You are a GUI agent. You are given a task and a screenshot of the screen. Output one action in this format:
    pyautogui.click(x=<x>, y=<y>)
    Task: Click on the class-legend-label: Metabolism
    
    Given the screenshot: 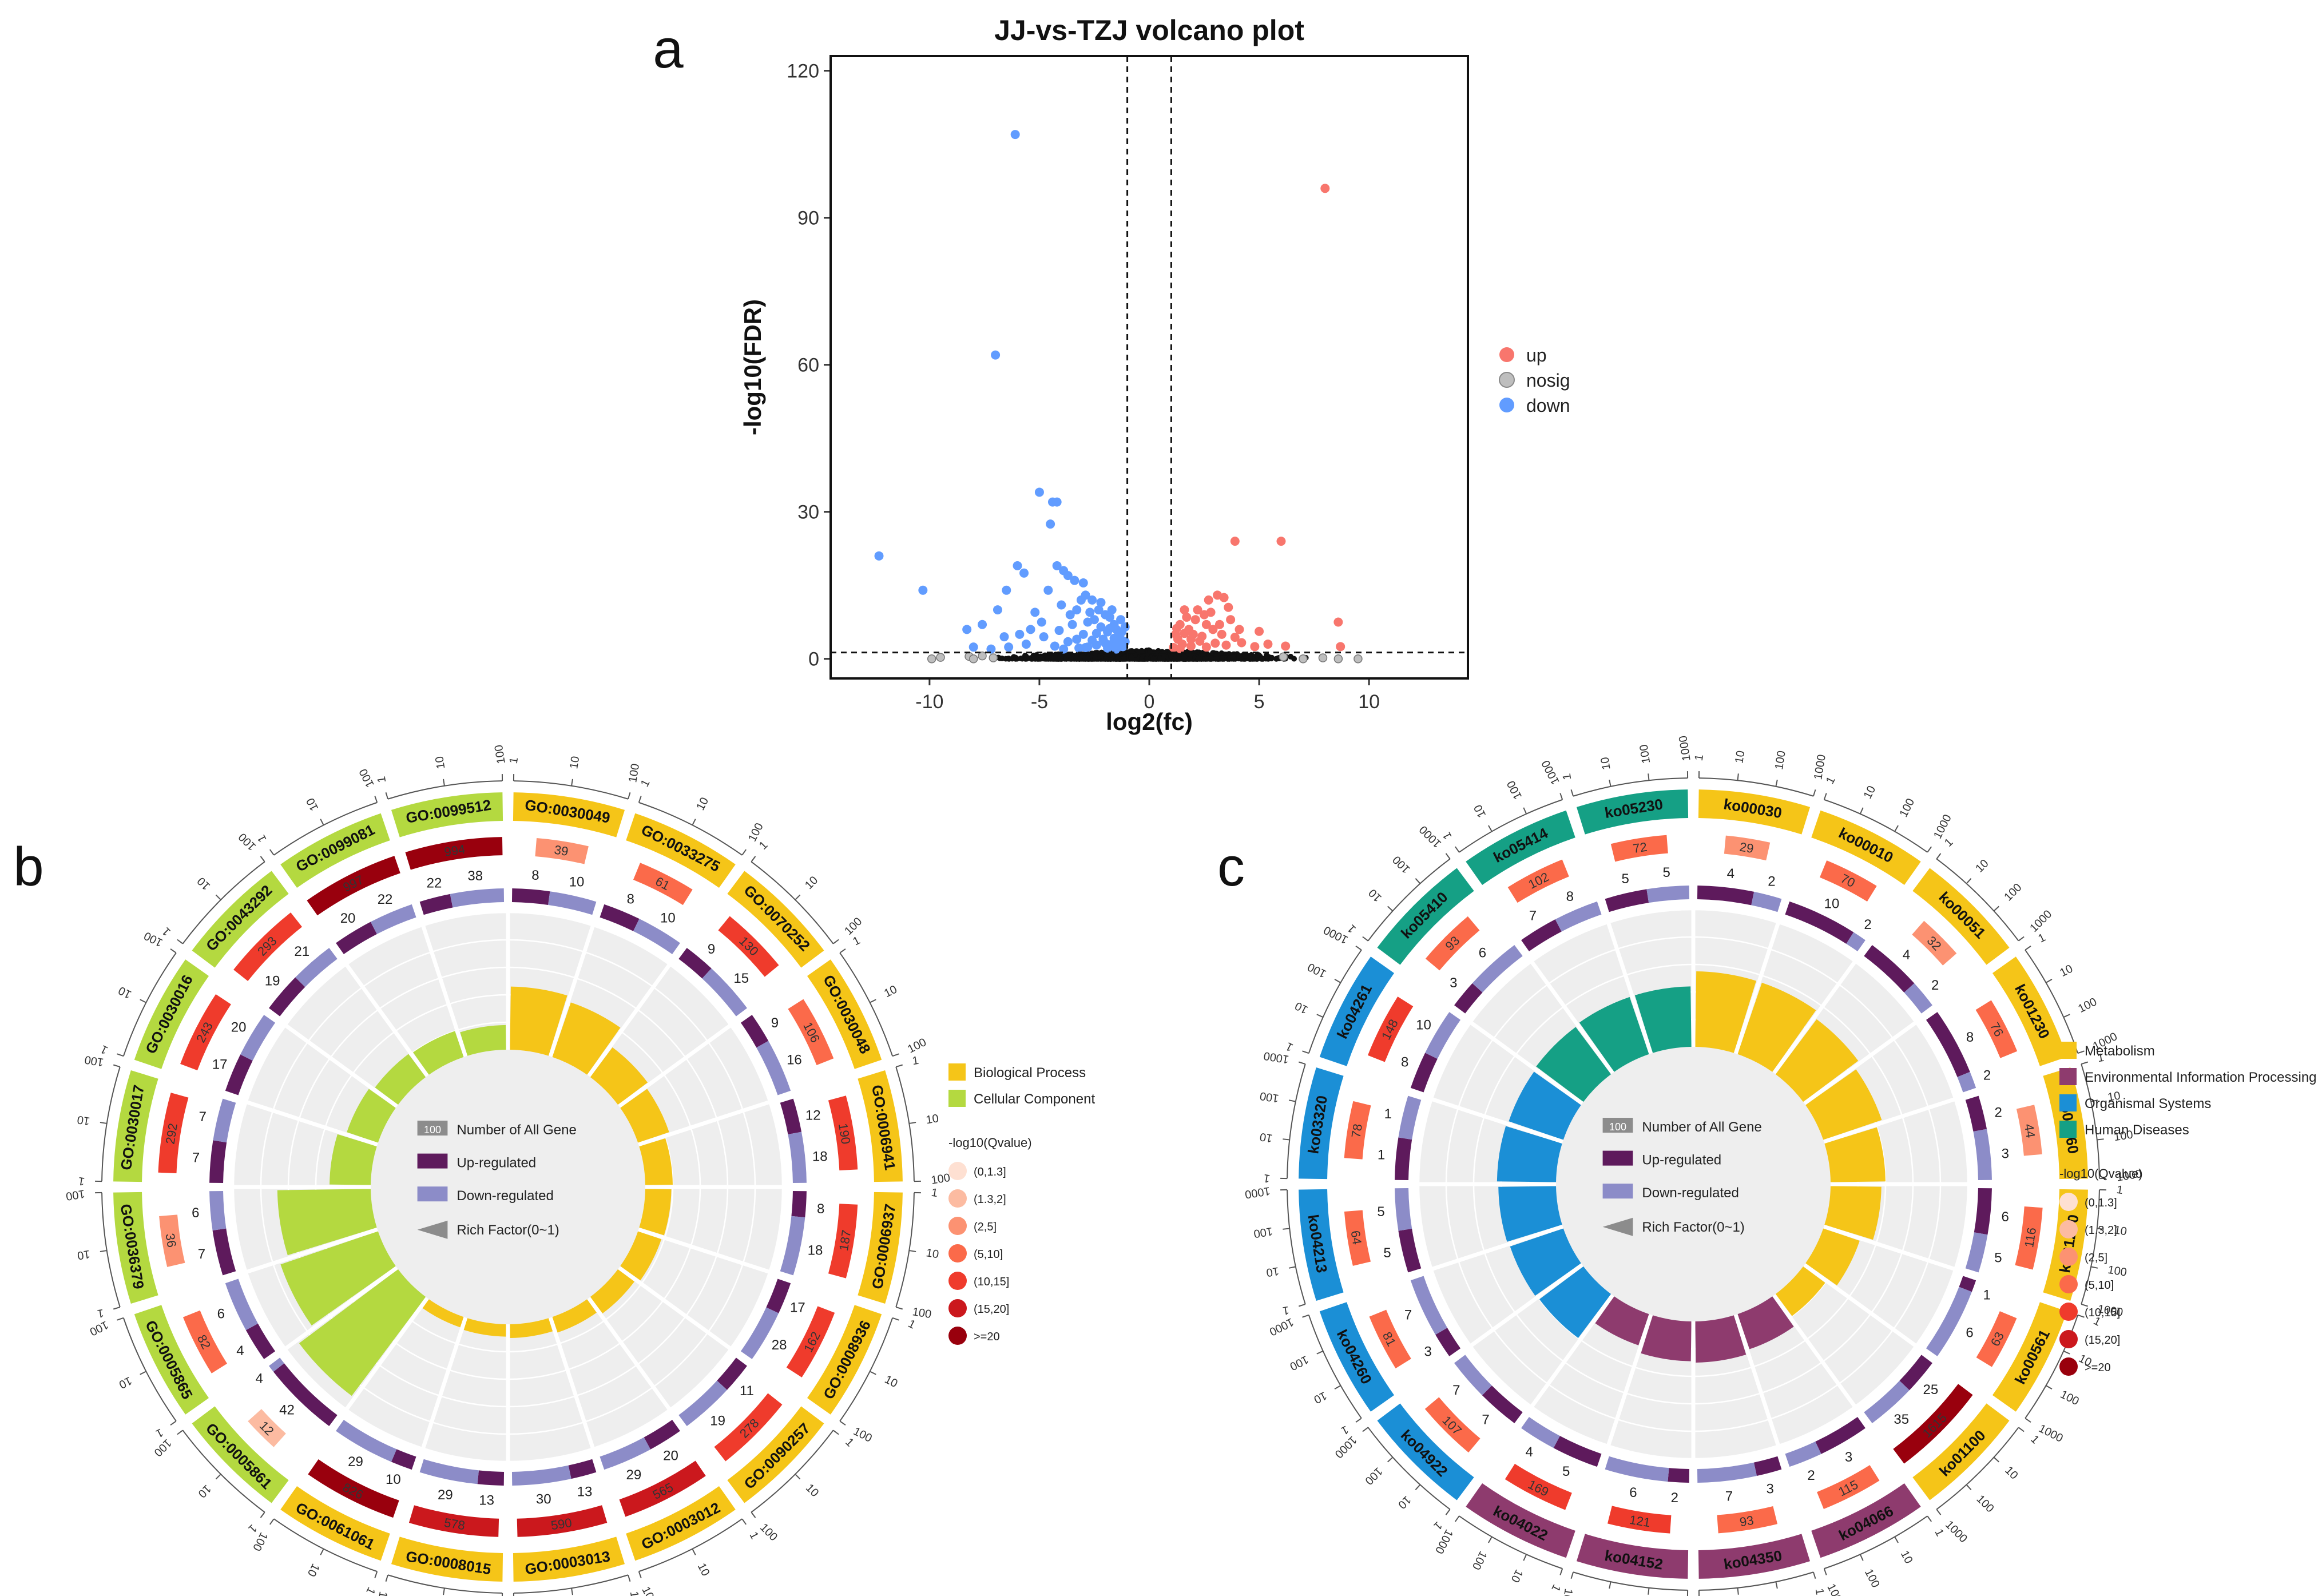 What is the action you would take?
    pyautogui.click(x=2120, y=1051)
    